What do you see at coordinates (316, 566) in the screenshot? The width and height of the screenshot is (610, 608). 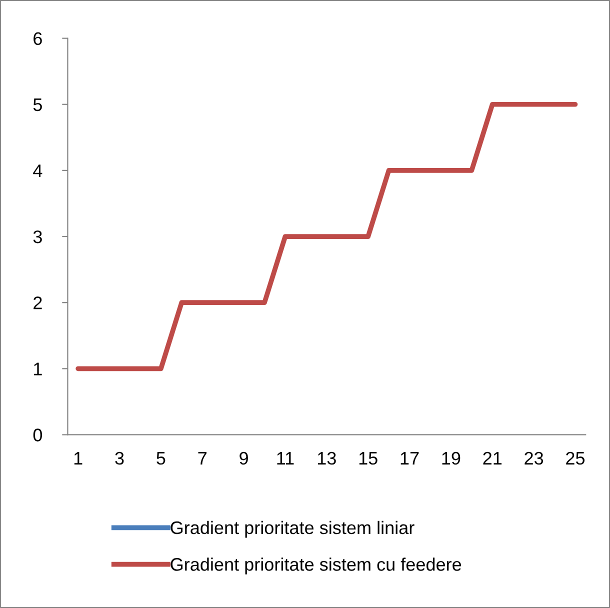 I see `legend-label: Gradient prioritate sistem cu feedere` at bounding box center [316, 566].